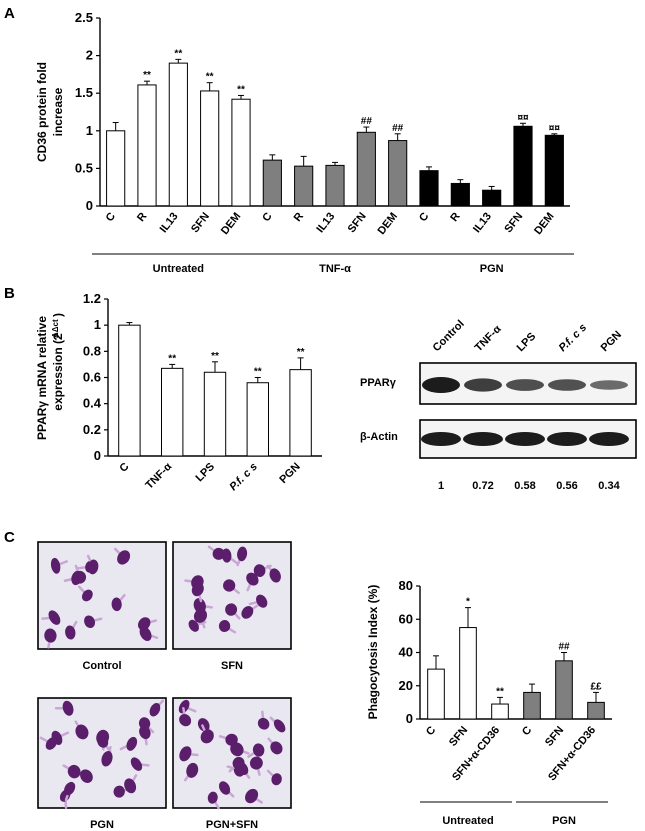 This screenshot has width=645, height=831. Describe the element at coordinates (527, 342) in the screenshot. I see `blot-lane-label: LPS` at that location.